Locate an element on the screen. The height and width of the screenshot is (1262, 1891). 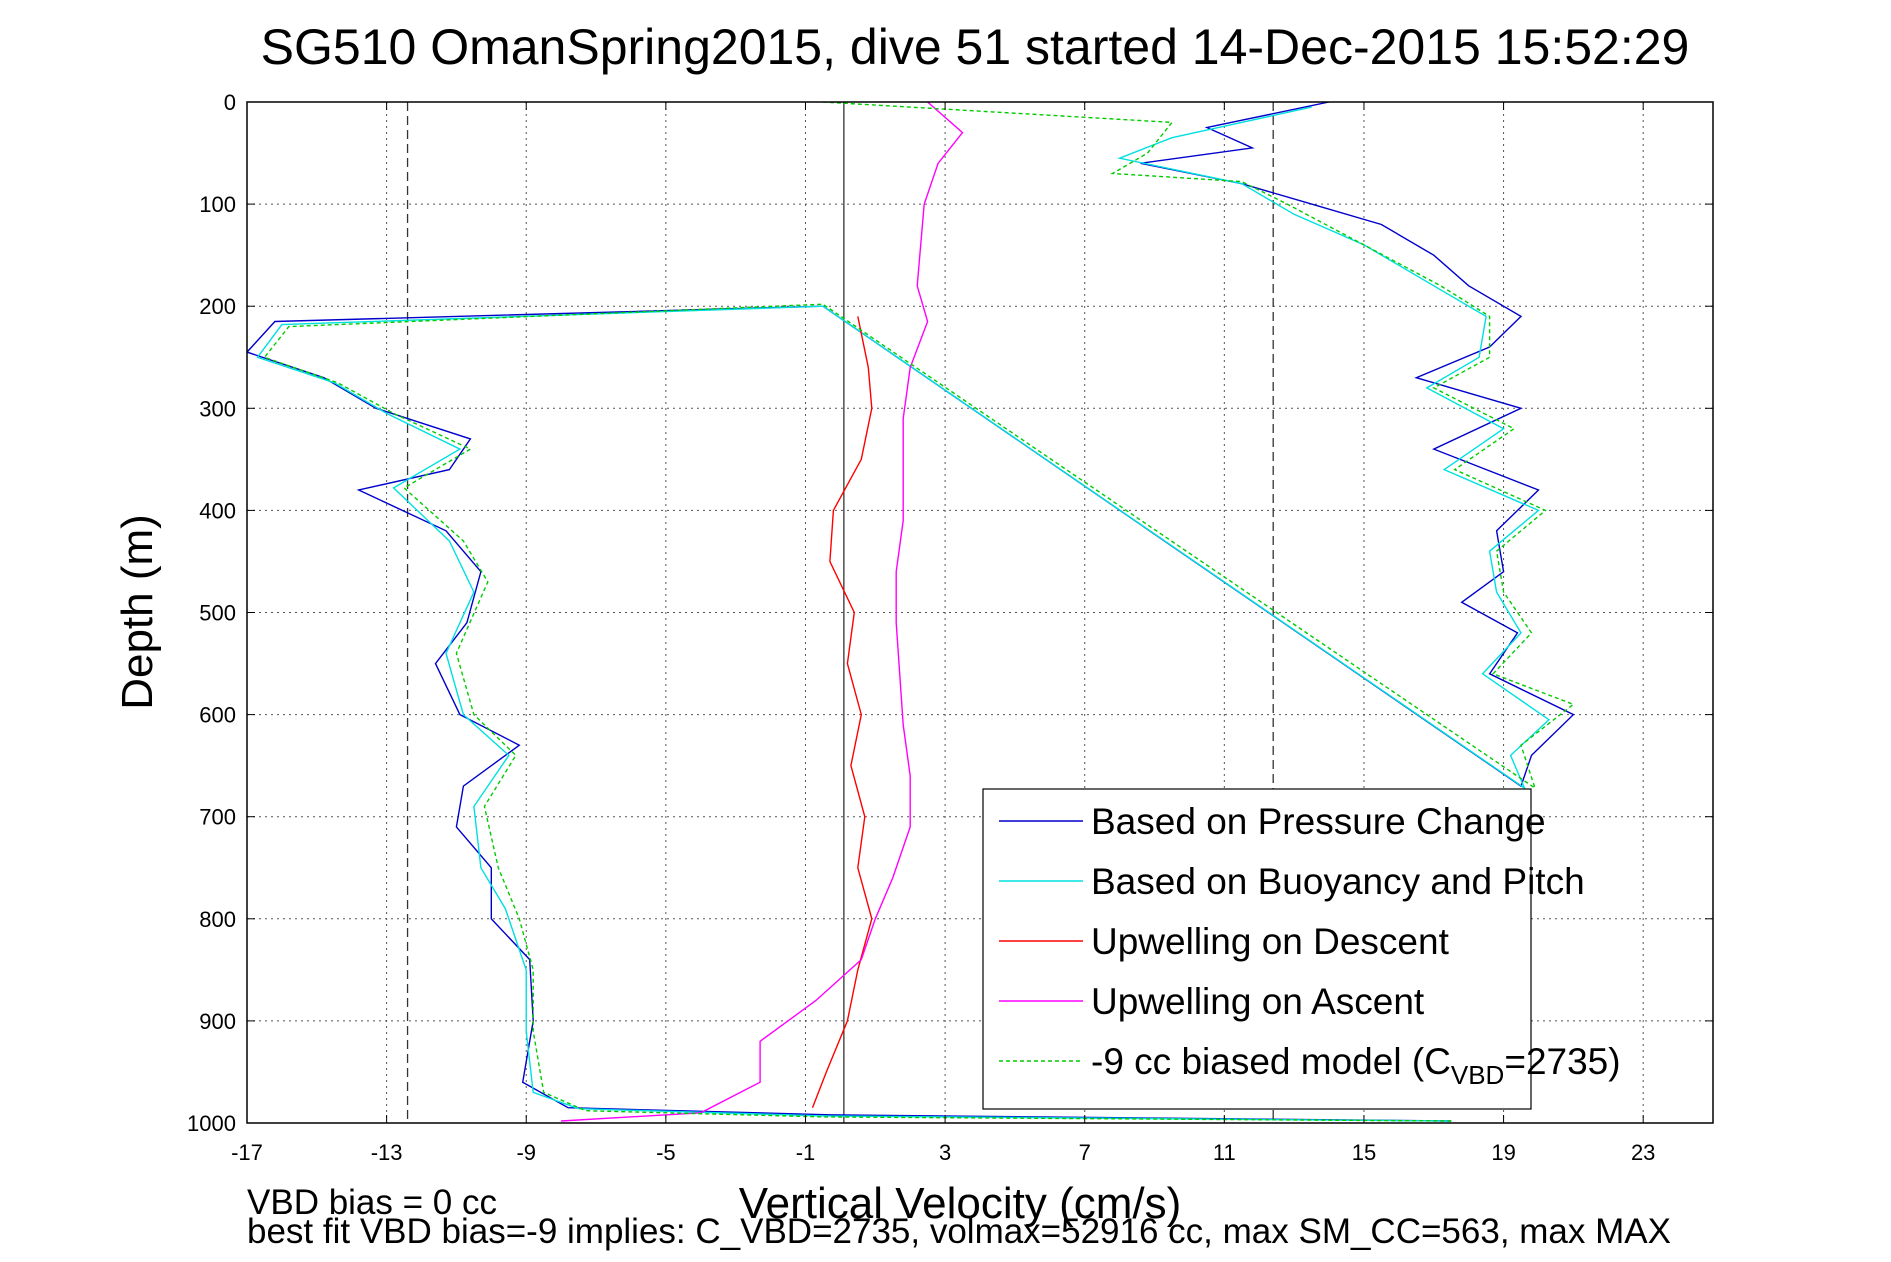
legend-entry-suffix: =2735) is located at coordinates (1562, 1061).